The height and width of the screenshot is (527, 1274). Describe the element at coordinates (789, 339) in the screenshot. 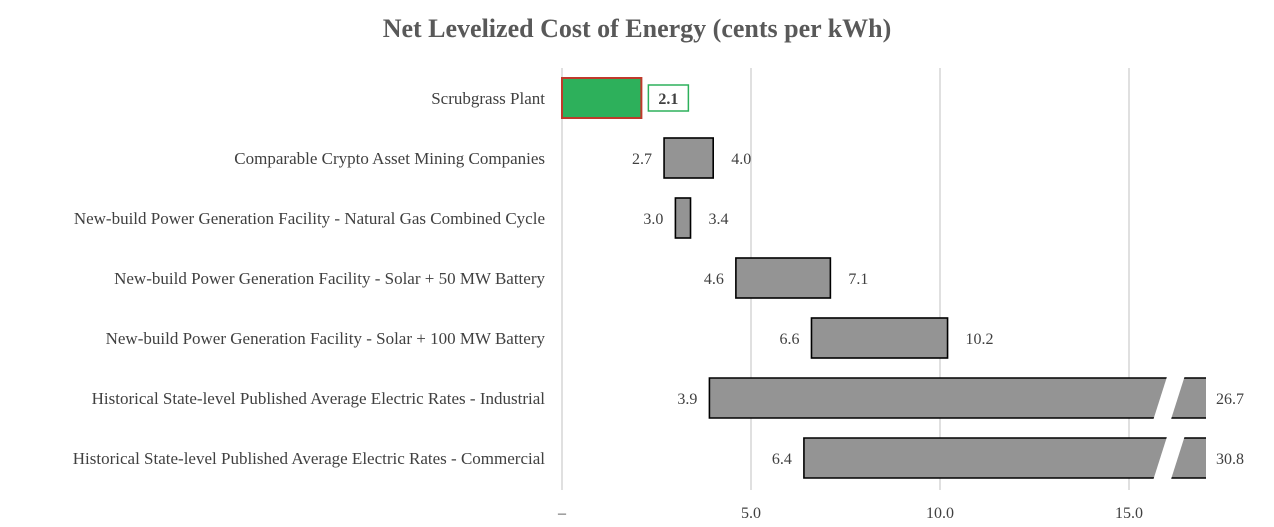

I see `low-value-label: 6.6` at that location.